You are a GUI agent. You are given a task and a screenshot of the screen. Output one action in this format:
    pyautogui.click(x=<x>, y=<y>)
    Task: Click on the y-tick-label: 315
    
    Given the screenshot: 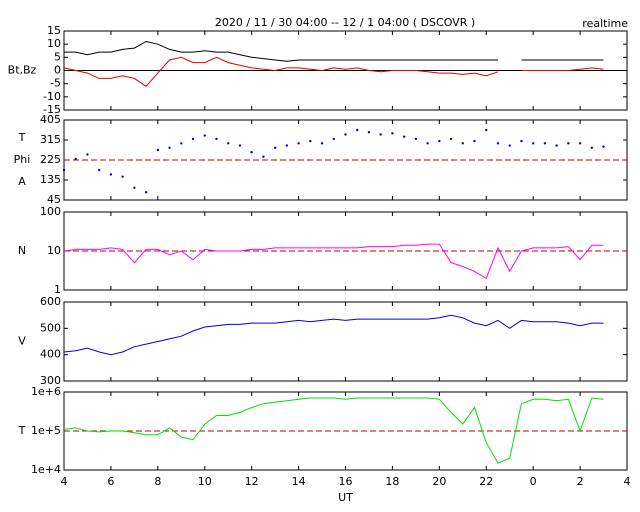 What is the action you would take?
    pyautogui.click(x=50, y=139)
    